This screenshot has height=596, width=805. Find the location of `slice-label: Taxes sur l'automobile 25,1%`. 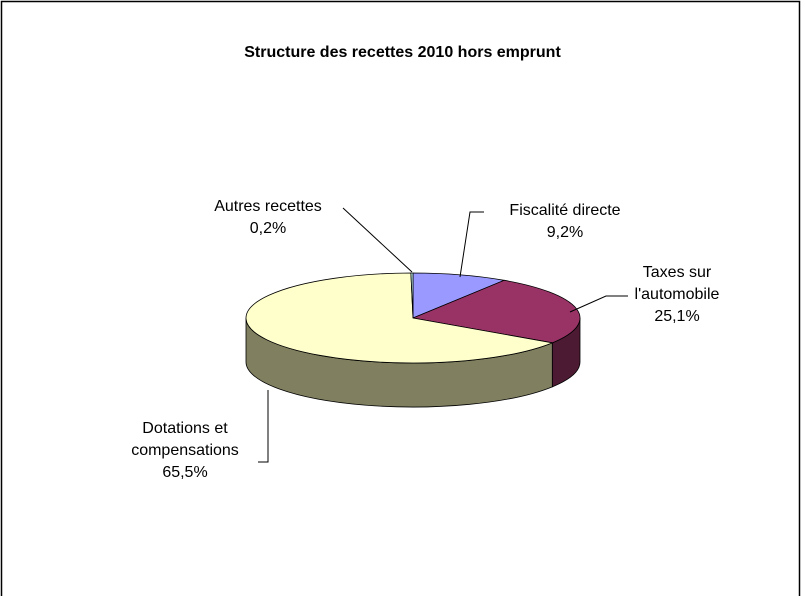

slice-label: Taxes sur l'automobile 25,1% is located at coordinates (677, 295).